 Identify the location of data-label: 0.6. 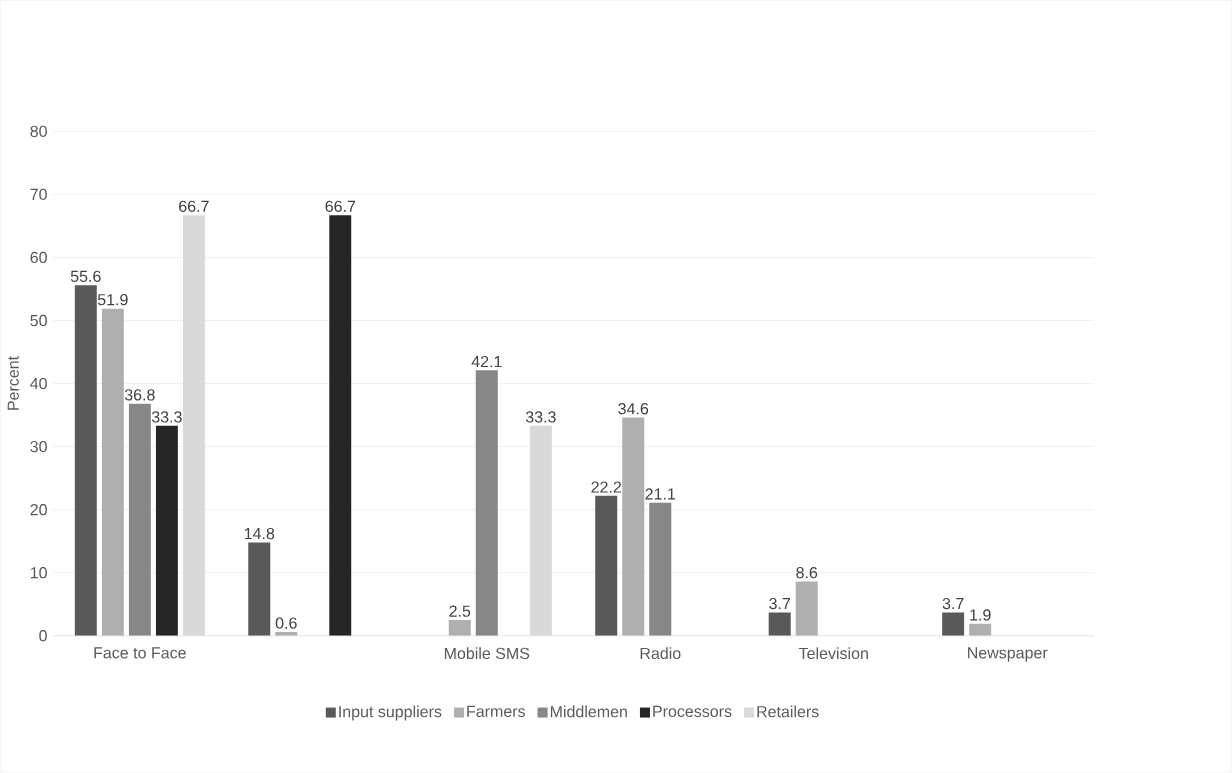
(286, 623).